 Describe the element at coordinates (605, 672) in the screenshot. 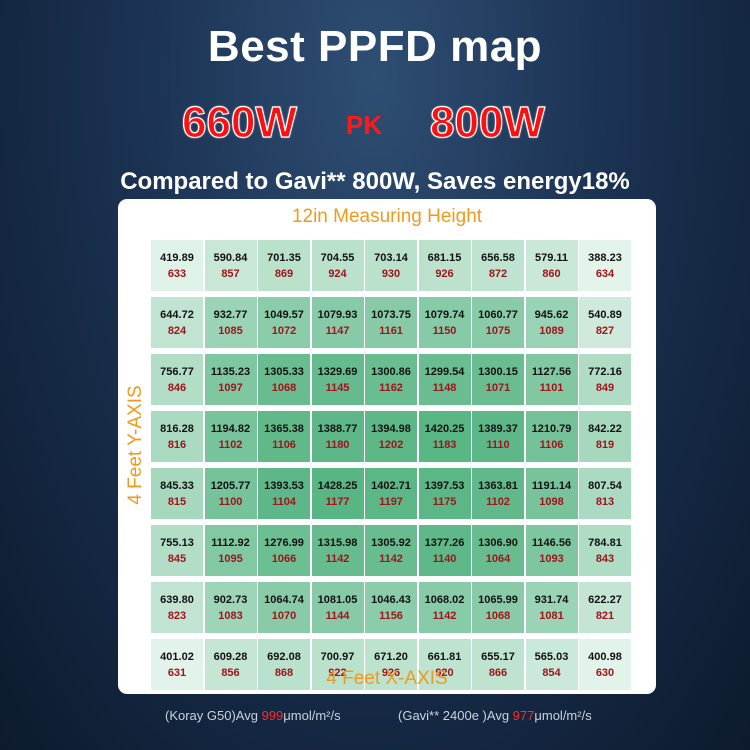

I see `cell-value-gavi: 630` at that location.